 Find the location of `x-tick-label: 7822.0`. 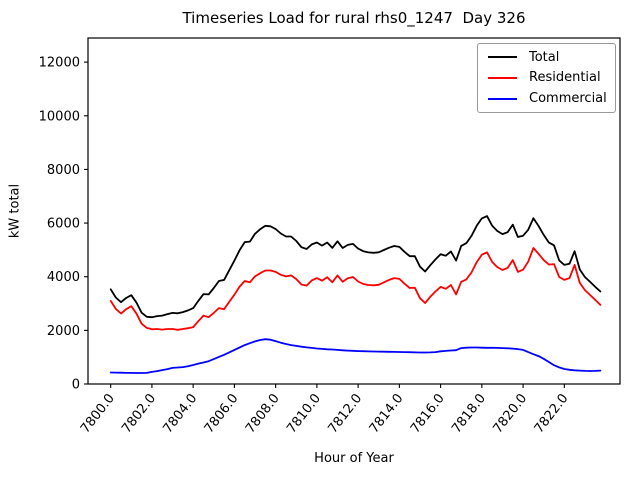

x-tick-label: 7822.0 is located at coordinates (552, 413).